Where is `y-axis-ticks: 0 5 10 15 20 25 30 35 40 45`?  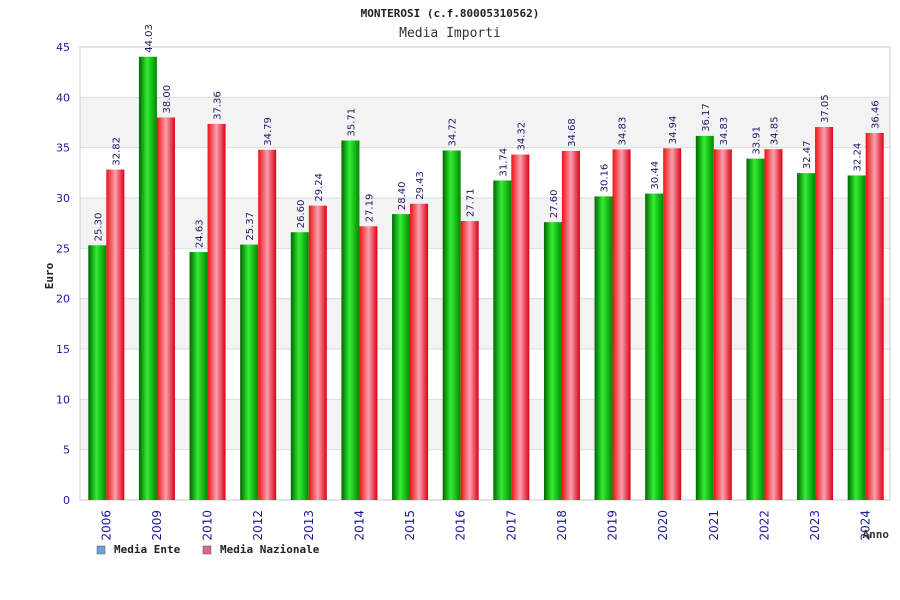
y-axis-ticks: 0 5 10 15 20 25 30 35 40 45 is located at coordinates (63, 274).